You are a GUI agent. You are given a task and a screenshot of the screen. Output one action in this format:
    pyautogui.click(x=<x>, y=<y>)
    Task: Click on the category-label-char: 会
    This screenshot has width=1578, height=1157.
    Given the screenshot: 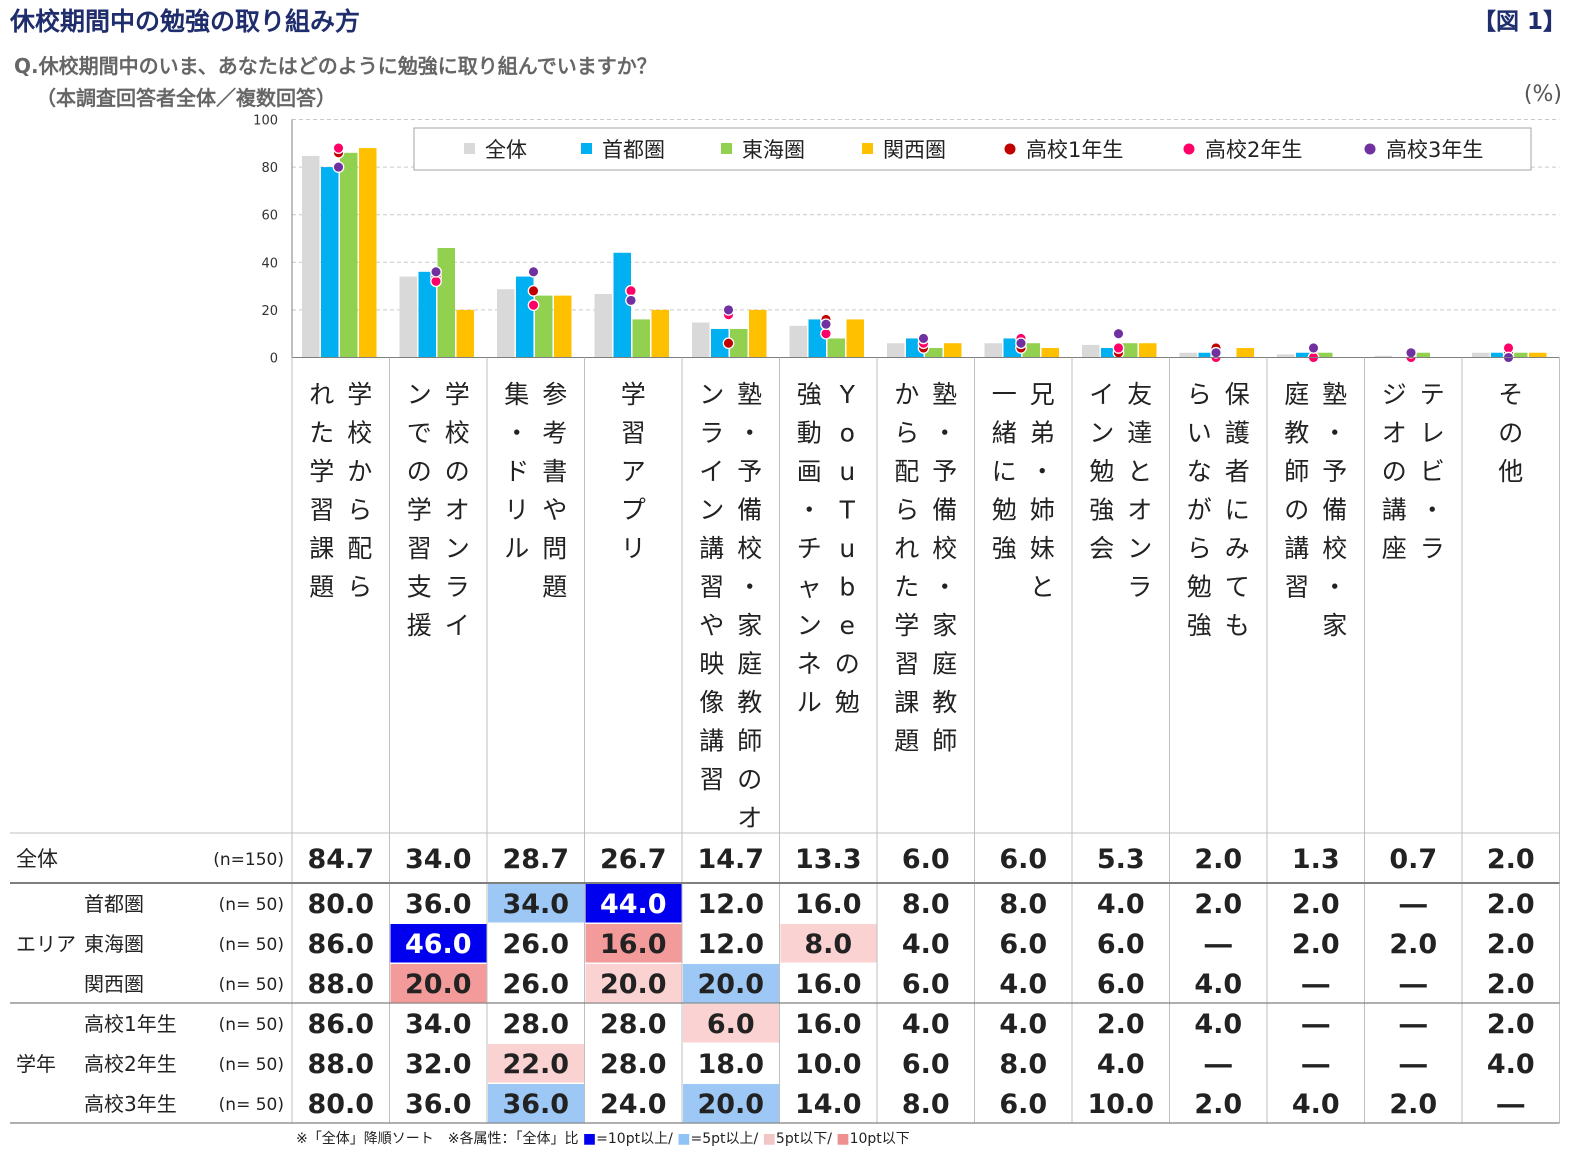 What is the action you would take?
    pyautogui.click(x=1101, y=548)
    